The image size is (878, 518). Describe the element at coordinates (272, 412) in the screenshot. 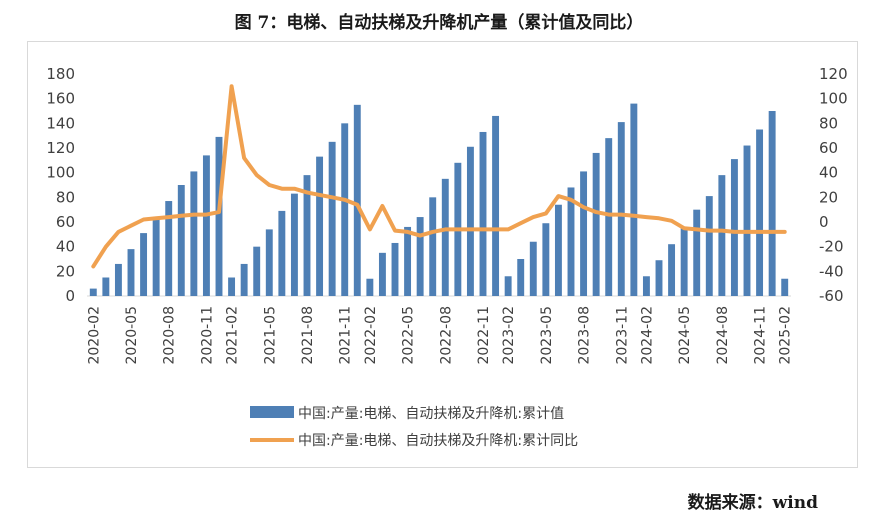

I see `legend-bar-swatch` at that location.